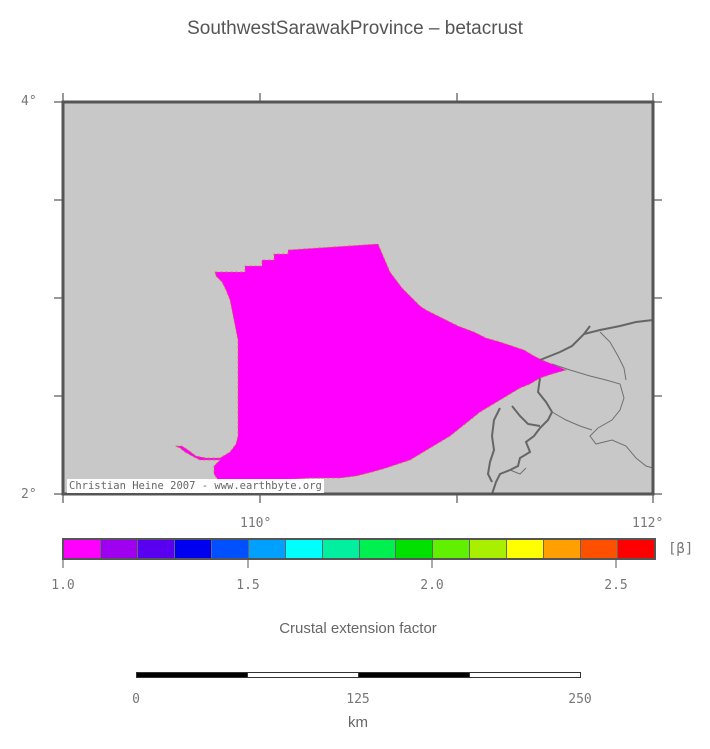 The image size is (710, 749). What do you see at coordinates (580, 699) in the screenshot?
I see `scalebar-tick-label: 250` at bounding box center [580, 699].